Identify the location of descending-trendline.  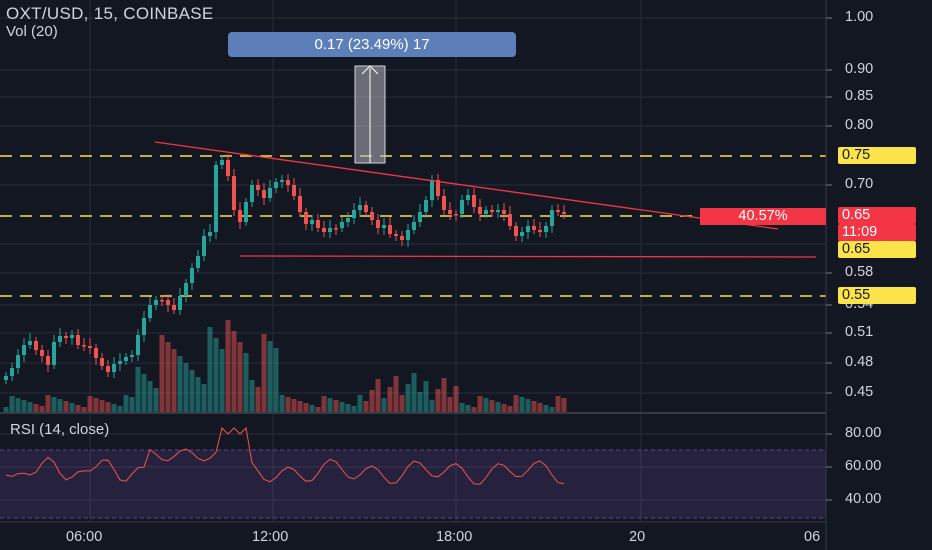
(466, 185).